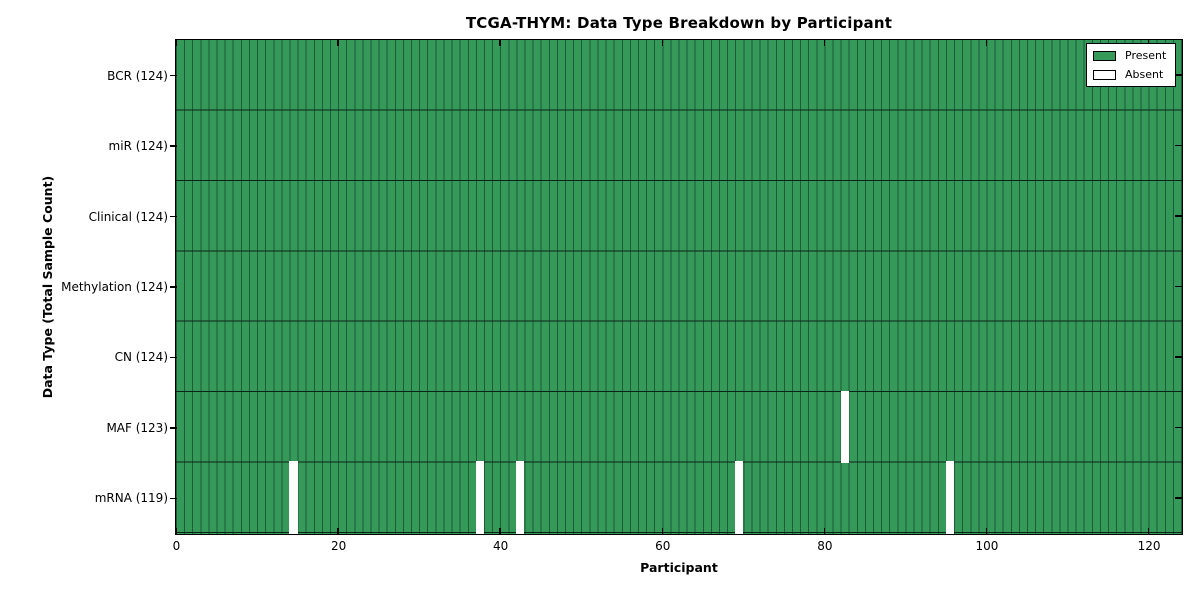  I want to click on x-tick-label: 120, so click(1149, 546).